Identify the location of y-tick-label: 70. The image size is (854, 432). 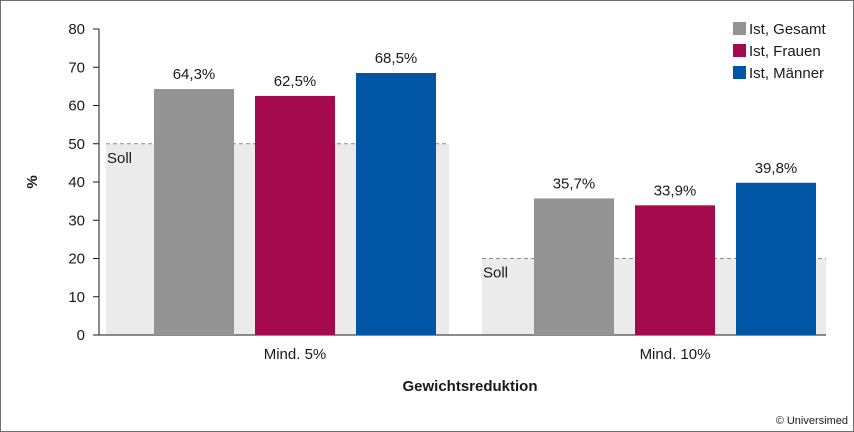
(76, 67).